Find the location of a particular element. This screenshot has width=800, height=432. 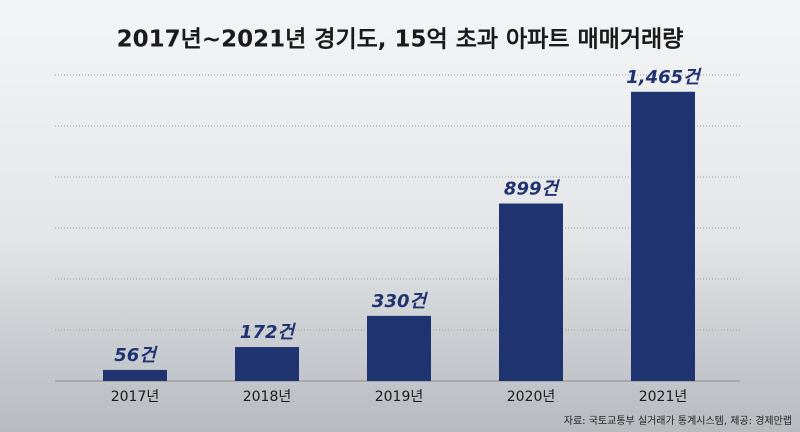

x-tick-label: 2017년 is located at coordinates (135, 397).